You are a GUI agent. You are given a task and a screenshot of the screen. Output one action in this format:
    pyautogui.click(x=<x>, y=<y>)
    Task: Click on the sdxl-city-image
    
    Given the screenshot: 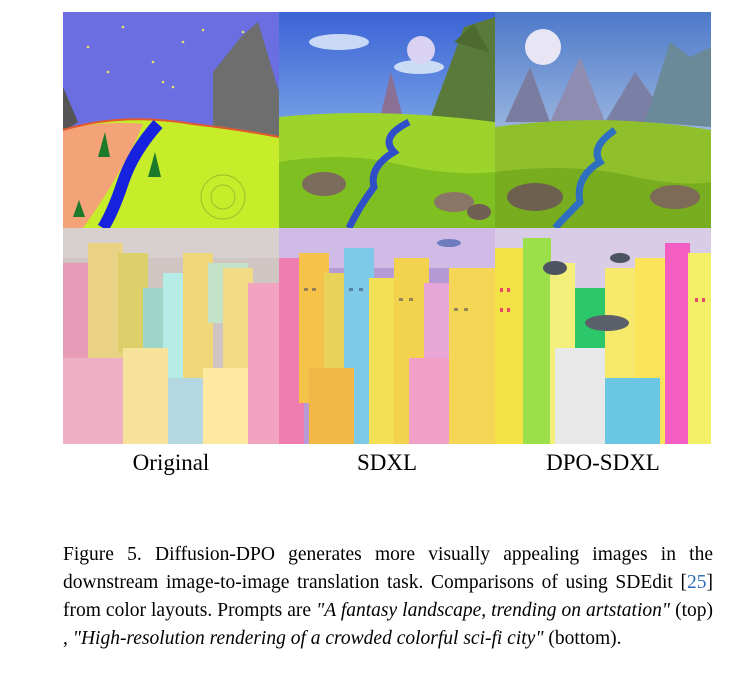 What is the action you would take?
    pyautogui.click(x=387, y=336)
    